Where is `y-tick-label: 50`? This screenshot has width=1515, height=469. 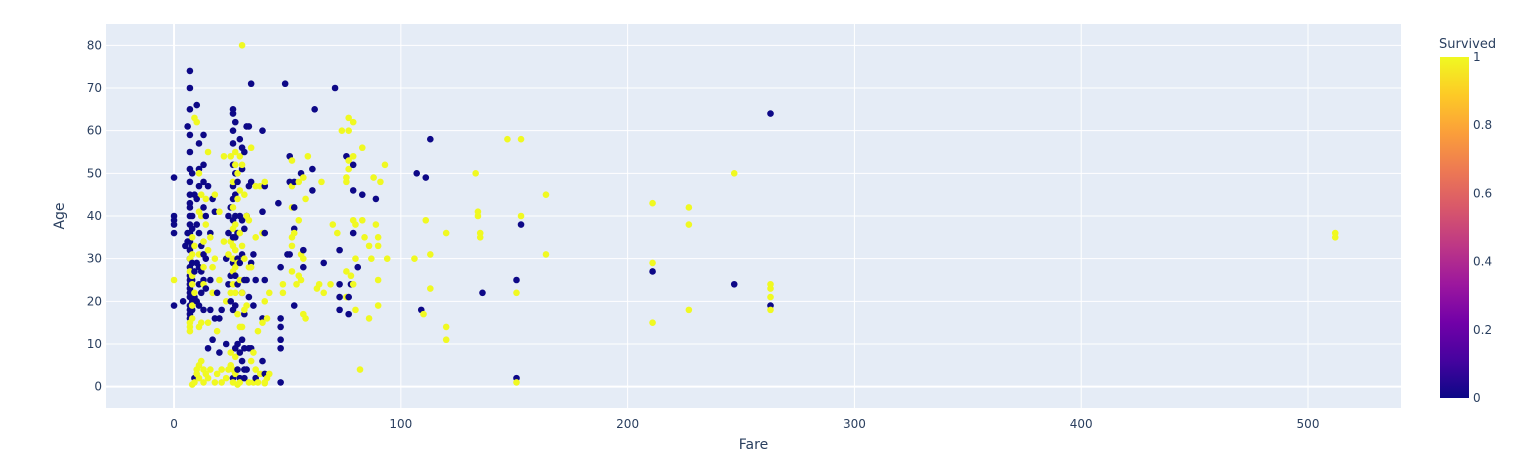 y-tick-label: 50 is located at coordinates (94, 173).